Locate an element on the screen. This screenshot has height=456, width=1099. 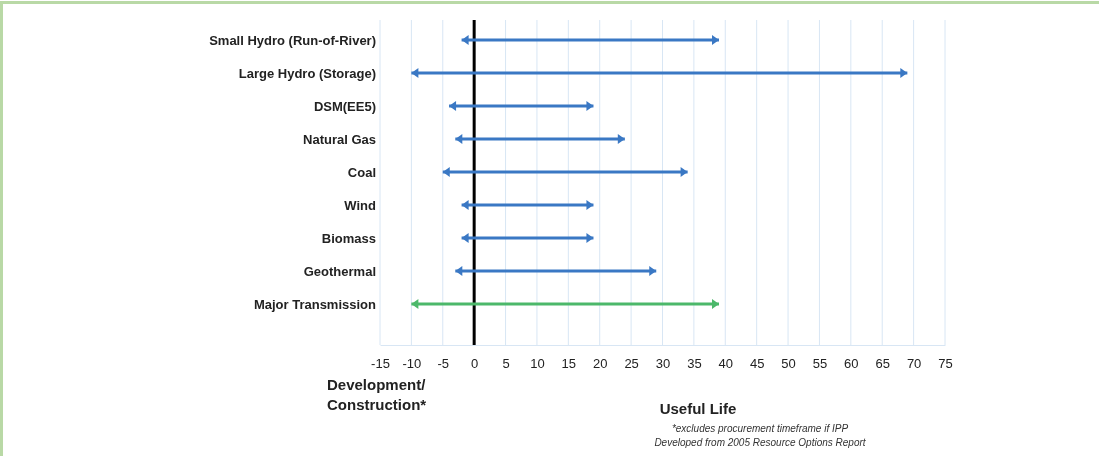
x-tick-label: 25 is located at coordinates (631, 364).